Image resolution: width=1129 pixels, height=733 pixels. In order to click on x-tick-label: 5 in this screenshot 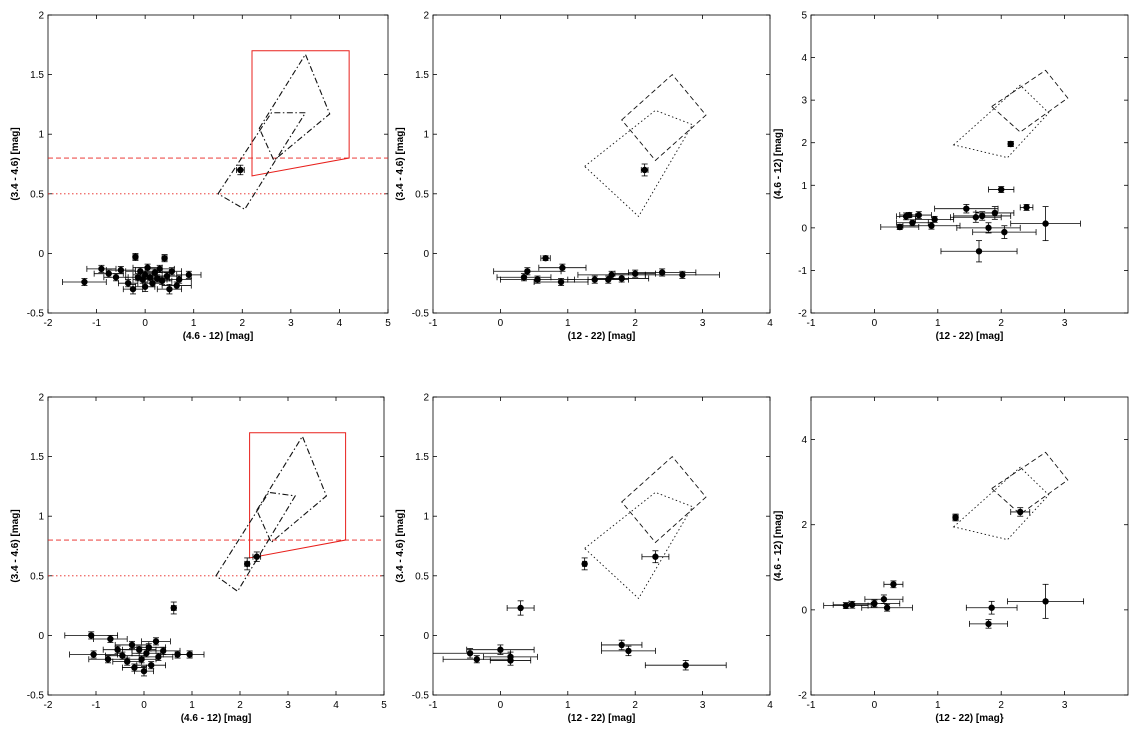, I will do `click(388, 323)`.